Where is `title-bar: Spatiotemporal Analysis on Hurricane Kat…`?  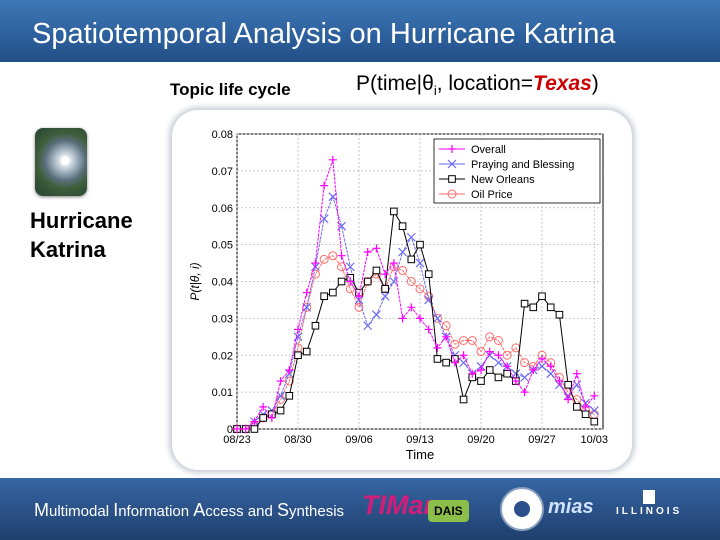 title-bar: Spatiotemporal Analysis on Hurricane Kat… is located at coordinates (360, 31).